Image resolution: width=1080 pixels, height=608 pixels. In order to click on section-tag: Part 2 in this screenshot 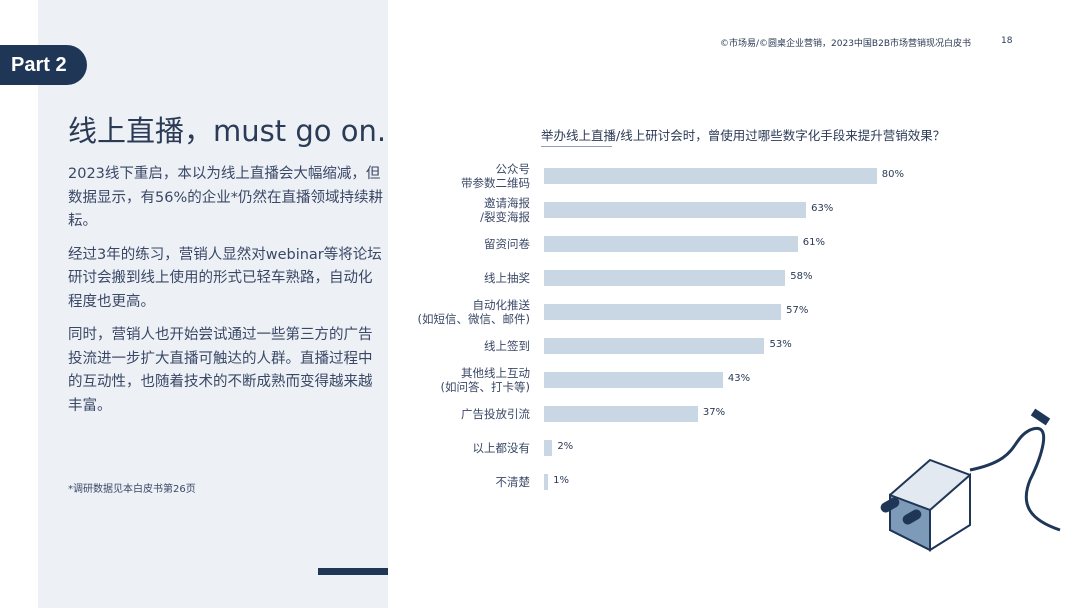, I will do `click(43, 65)`.